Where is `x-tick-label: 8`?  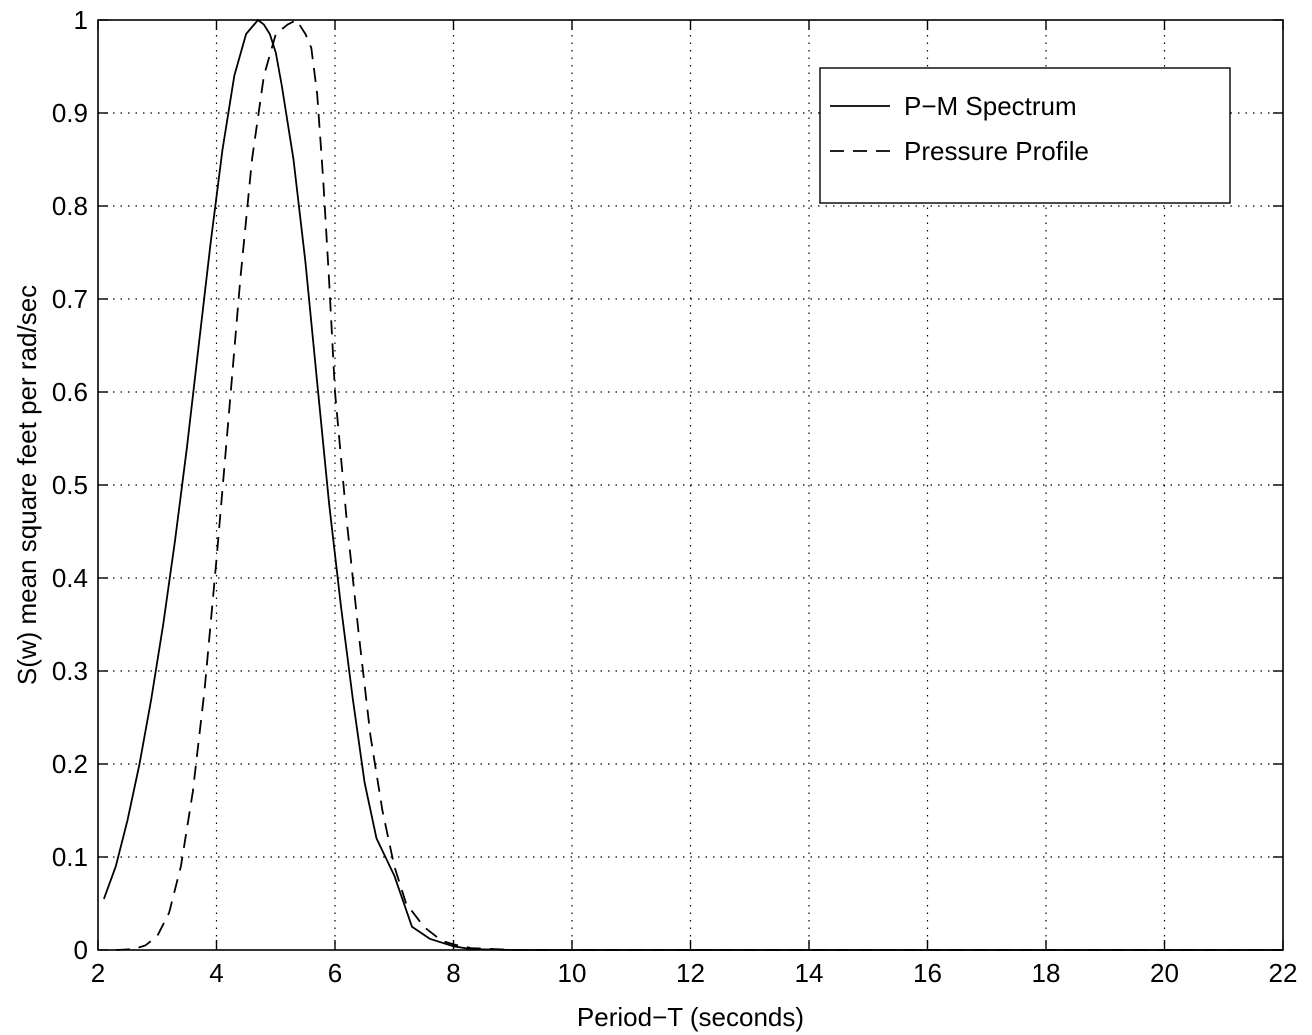 x-tick-label: 8 is located at coordinates (453, 973).